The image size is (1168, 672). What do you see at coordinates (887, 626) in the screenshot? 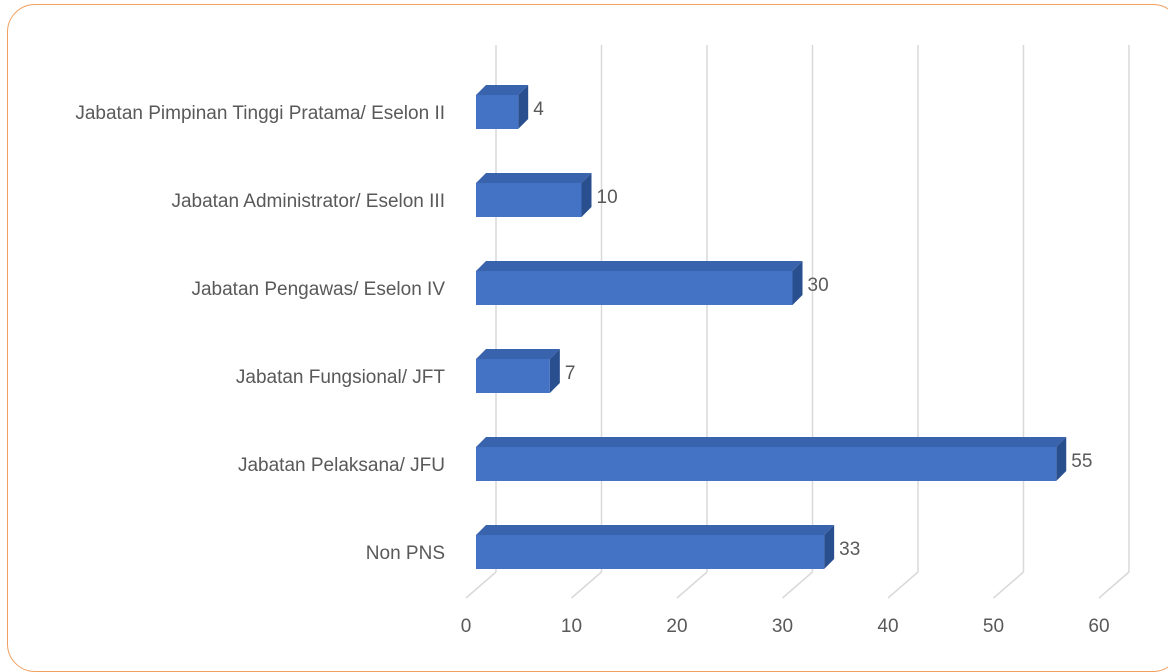
I see `x-tick-label: 40` at bounding box center [887, 626].